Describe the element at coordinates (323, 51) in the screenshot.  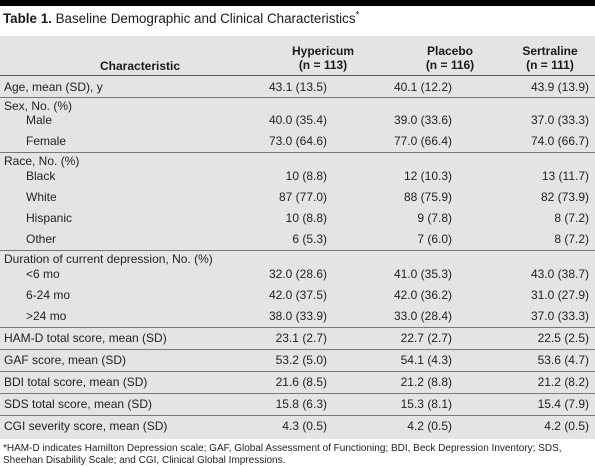
I see `column-header-hypericum-name: Hypericum` at that location.